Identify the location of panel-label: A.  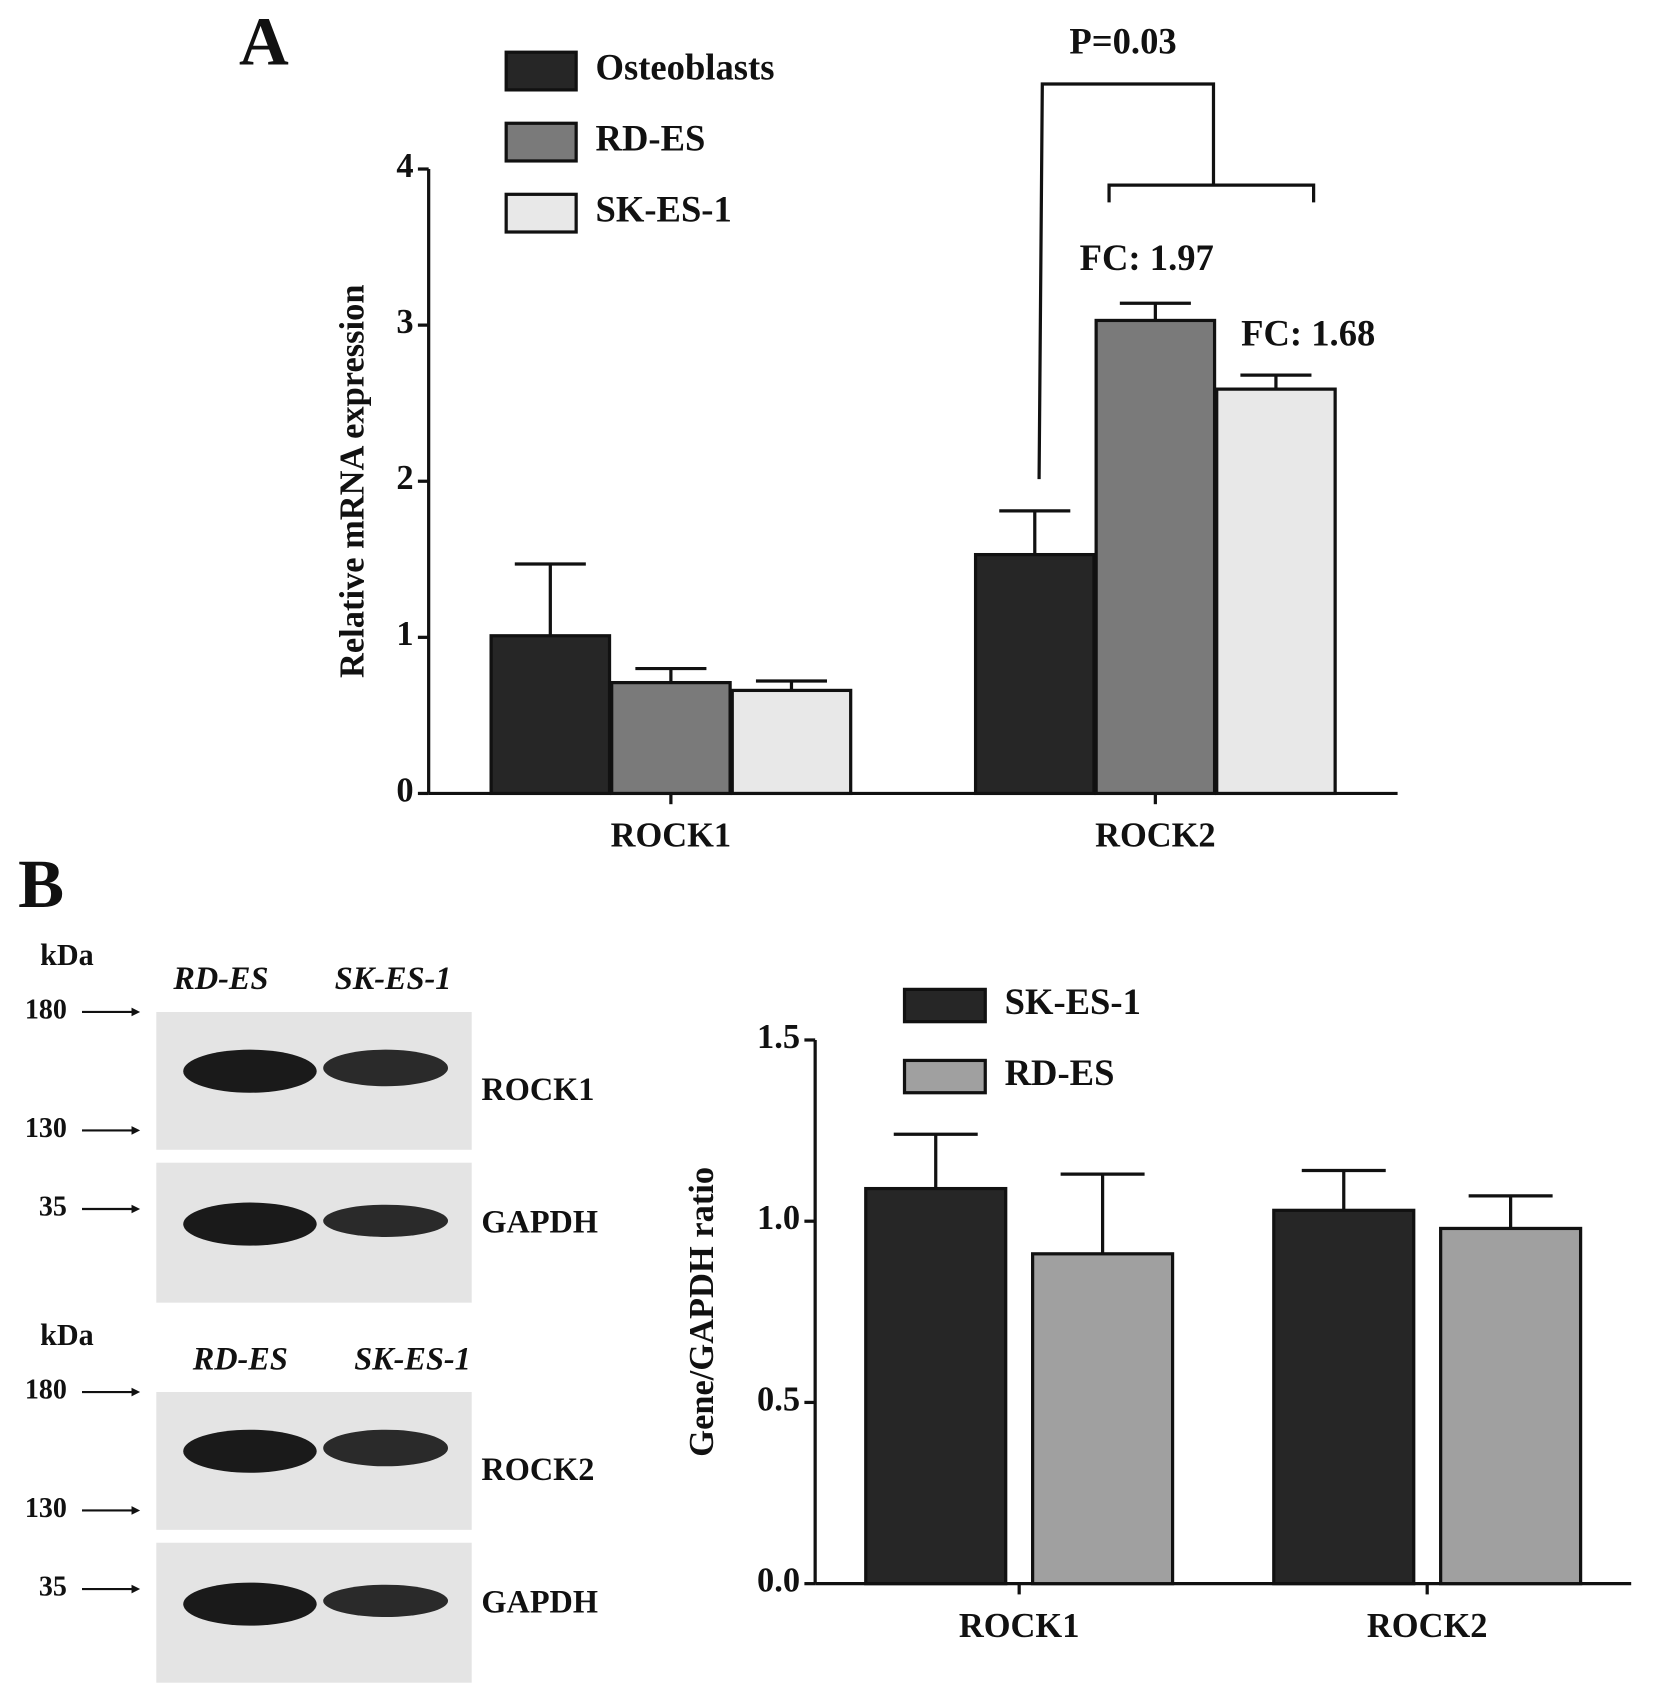
(264, 41).